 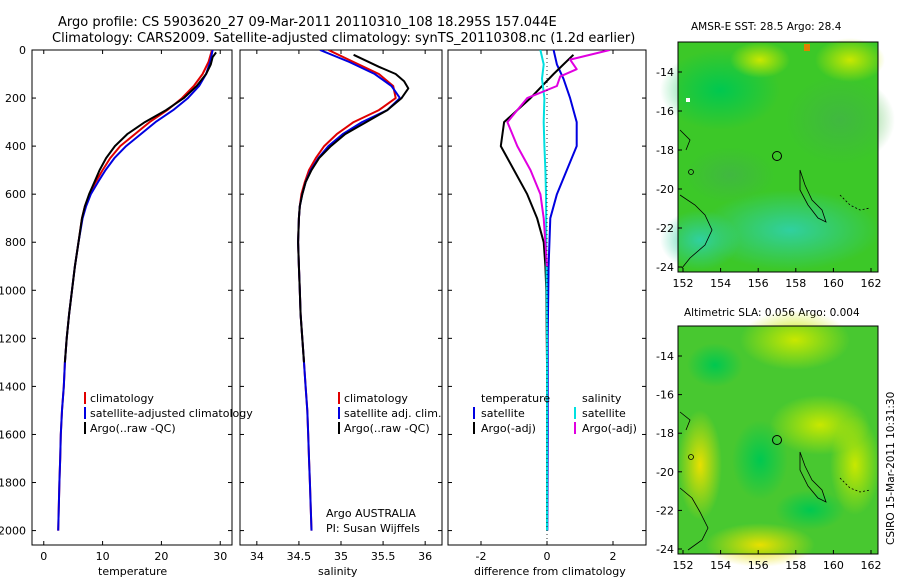 I want to click on sst-missing-pixel, so click(x=688, y=100).